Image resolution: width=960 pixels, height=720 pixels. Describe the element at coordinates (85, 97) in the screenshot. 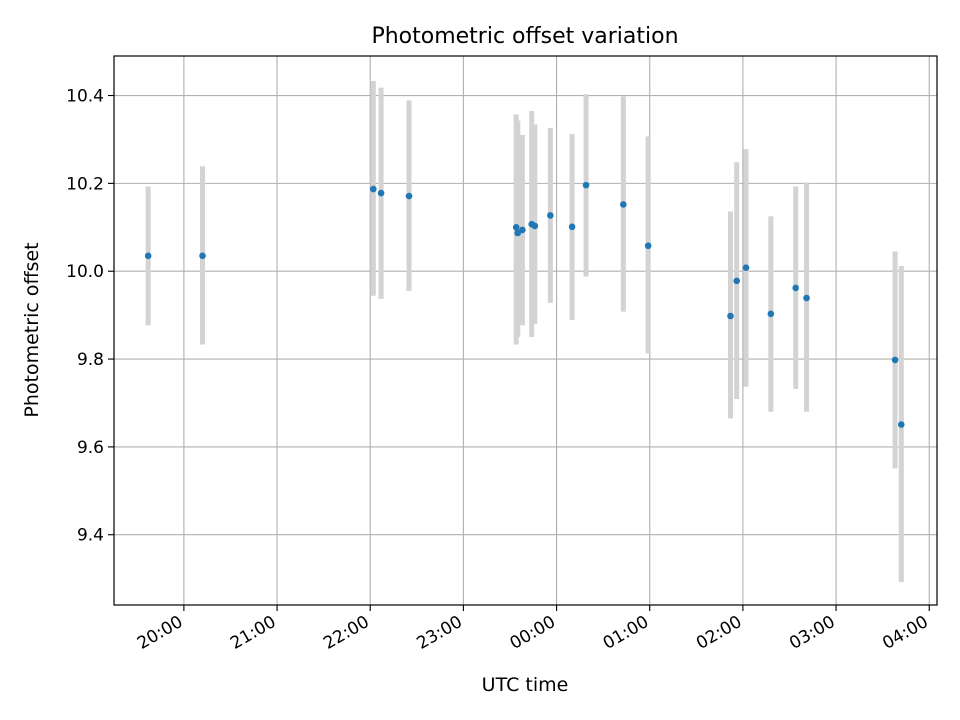

I see `y-tick-label: 10.4` at that location.